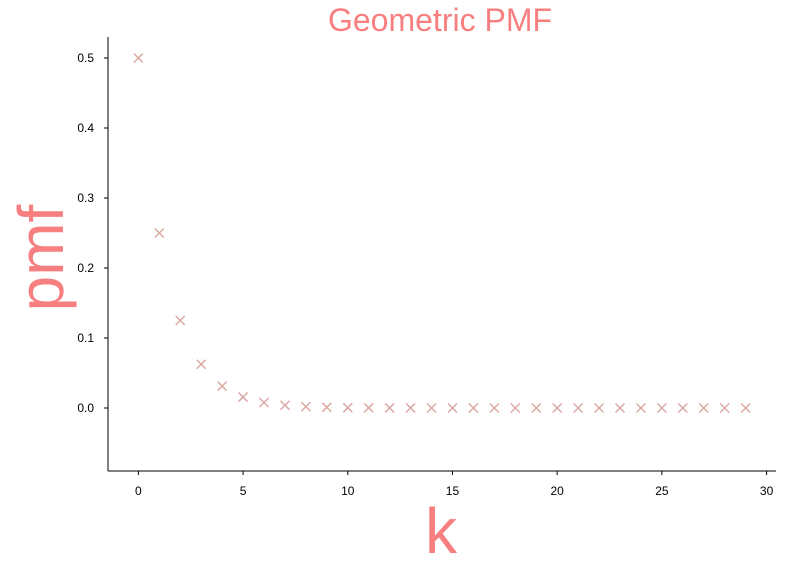  Describe the element at coordinates (85, 338) in the screenshot. I see `y-tick-label: 0.1` at that location.